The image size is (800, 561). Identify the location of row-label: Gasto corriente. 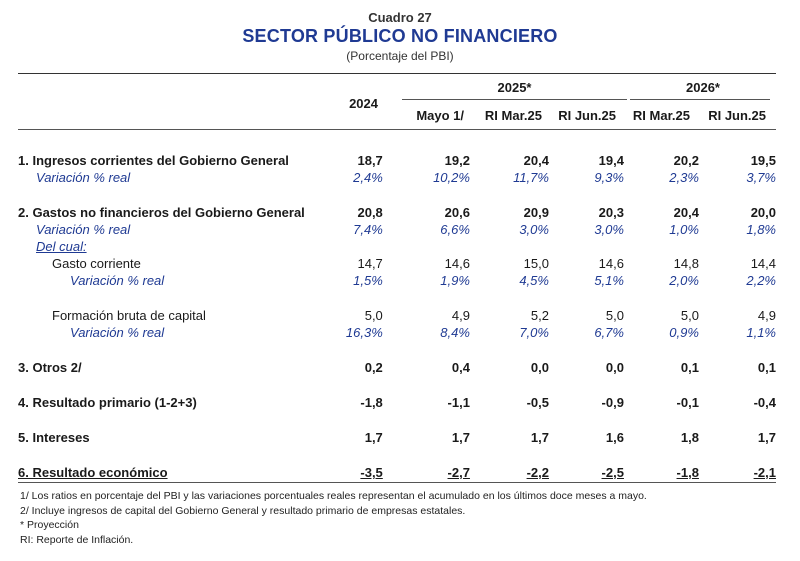
(96, 263).